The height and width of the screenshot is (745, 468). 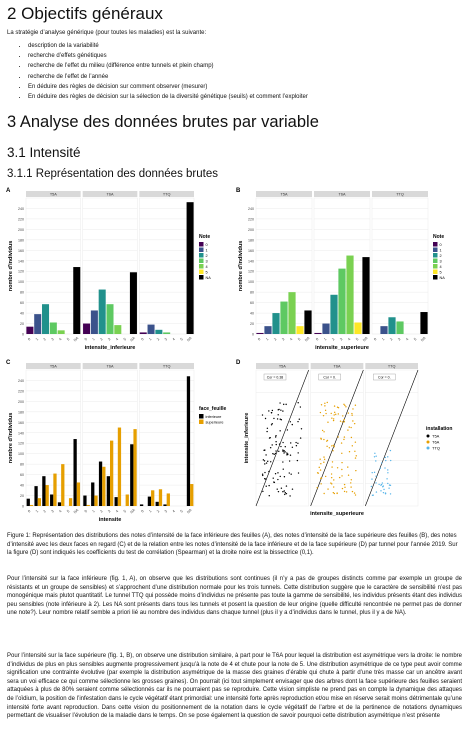 What do you see at coordinates (21, 282) in the screenshot?
I see `y-tick-label: 100` at bounding box center [21, 282].